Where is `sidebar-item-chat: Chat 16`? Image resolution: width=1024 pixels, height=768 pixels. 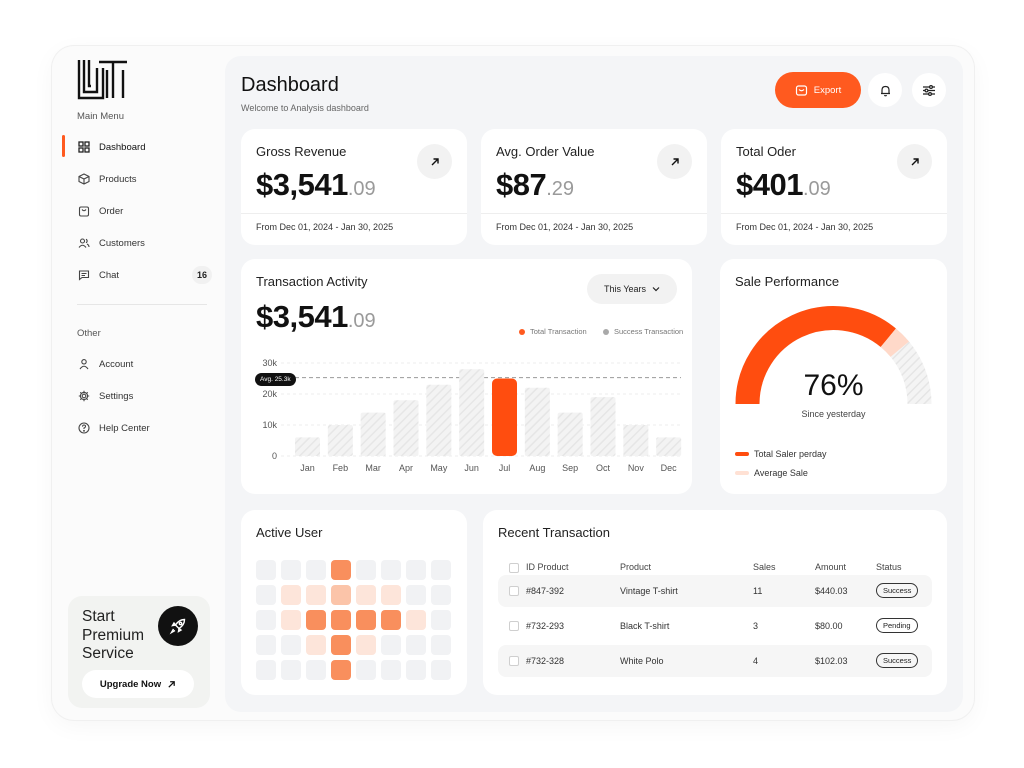 sidebar-item-chat: Chat 16 is located at coordinates (144, 275).